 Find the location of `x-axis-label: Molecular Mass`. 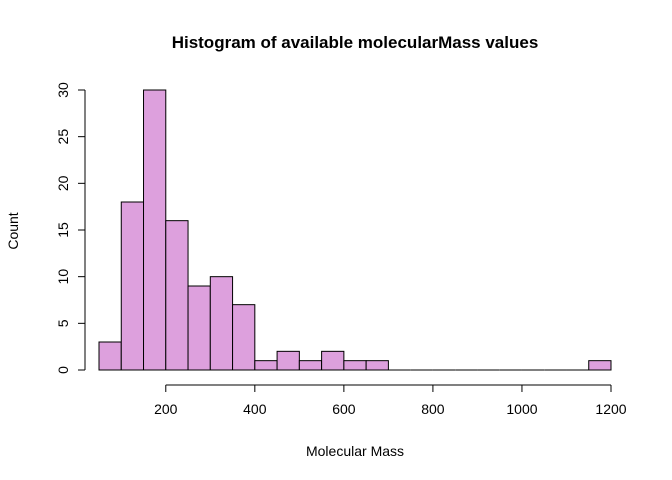

x-axis-label: Molecular Mass is located at coordinates (355, 451).